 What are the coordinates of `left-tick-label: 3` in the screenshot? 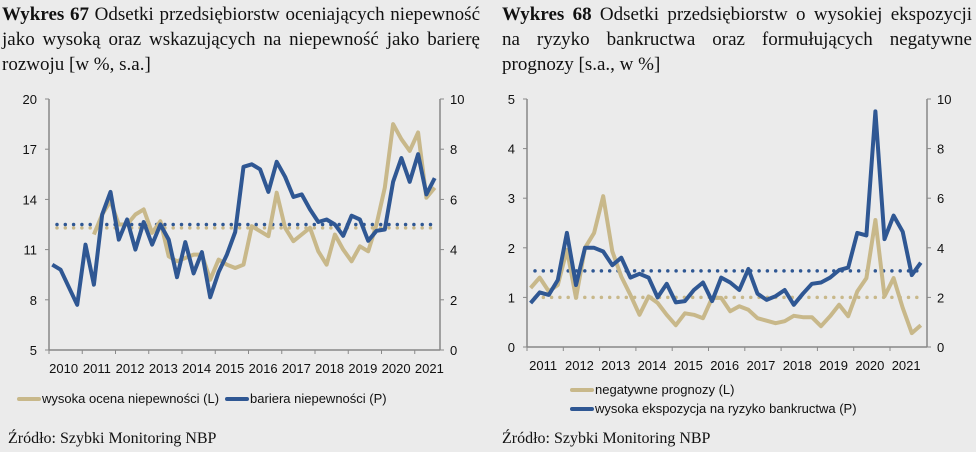 It's located at (511, 198).